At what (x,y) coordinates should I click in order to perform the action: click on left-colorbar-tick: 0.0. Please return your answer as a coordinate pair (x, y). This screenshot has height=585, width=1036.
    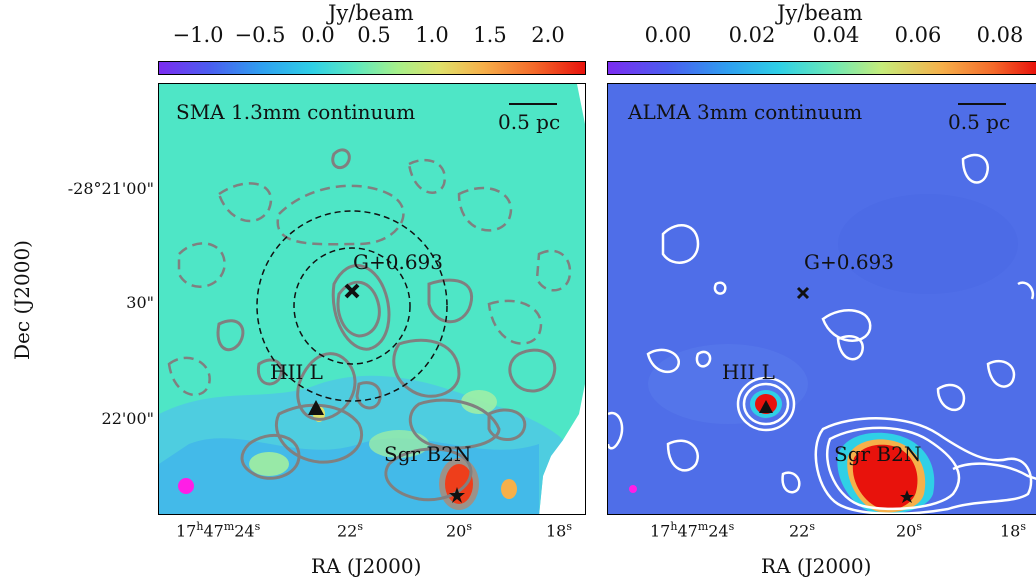
    Looking at the image, I should click on (318, 35).